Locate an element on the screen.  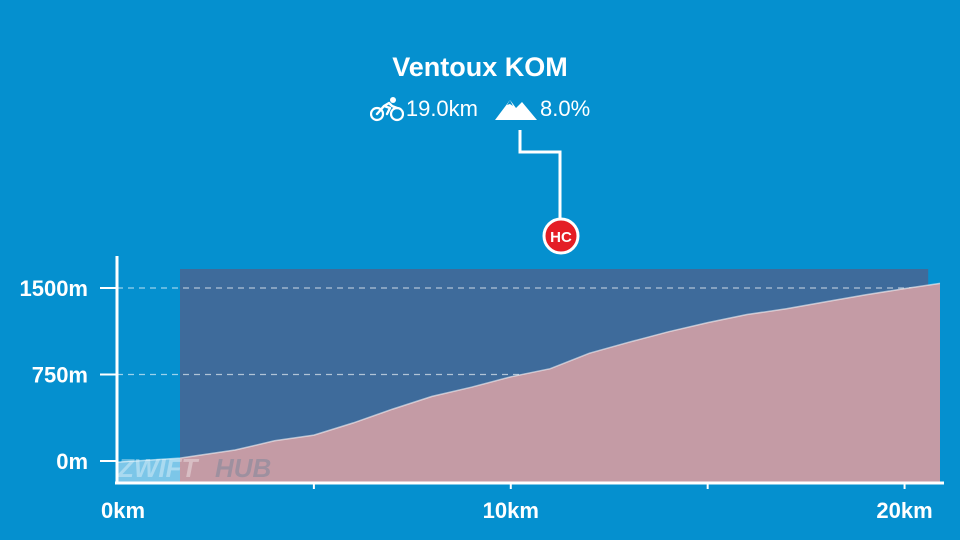
watermark-left: ZWIFT is located at coordinates (158, 468).